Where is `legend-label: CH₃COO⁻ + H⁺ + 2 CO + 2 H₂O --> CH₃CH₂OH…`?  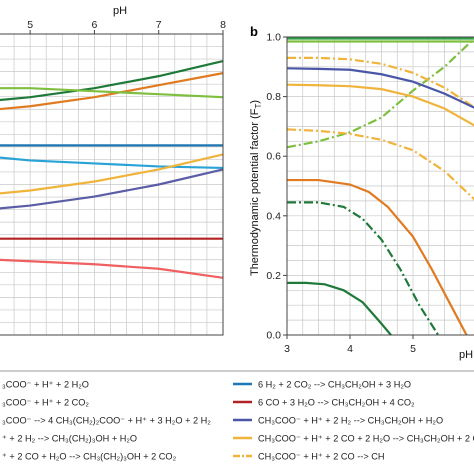
legend-label: CH₃COO⁻ + H⁺ + 2 CO + 2 H₂O --> CH₃CH₂OH… is located at coordinates (366, 438).